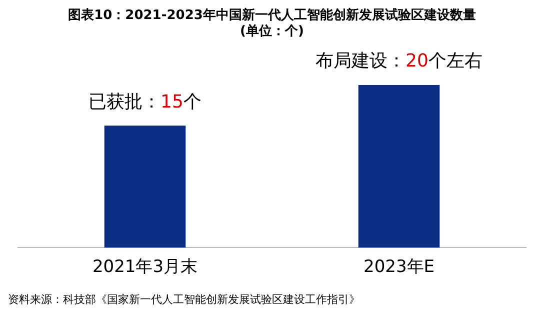 The image size is (544, 331). I want to click on x-tick-label: 2023年E, so click(399, 267).